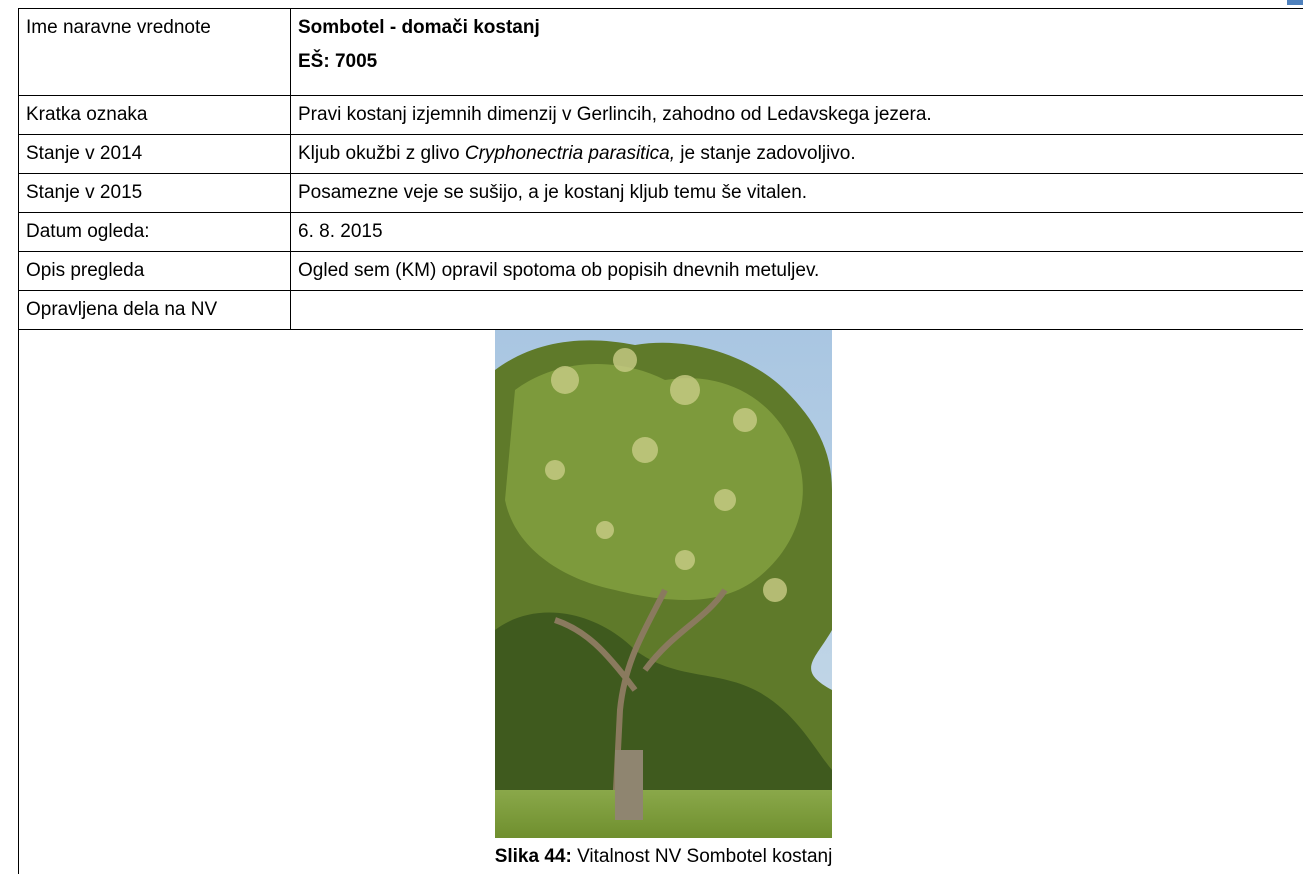 This screenshot has height=874, width=1303. I want to click on table-row: Opravljena dela na NV, so click(660, 310).